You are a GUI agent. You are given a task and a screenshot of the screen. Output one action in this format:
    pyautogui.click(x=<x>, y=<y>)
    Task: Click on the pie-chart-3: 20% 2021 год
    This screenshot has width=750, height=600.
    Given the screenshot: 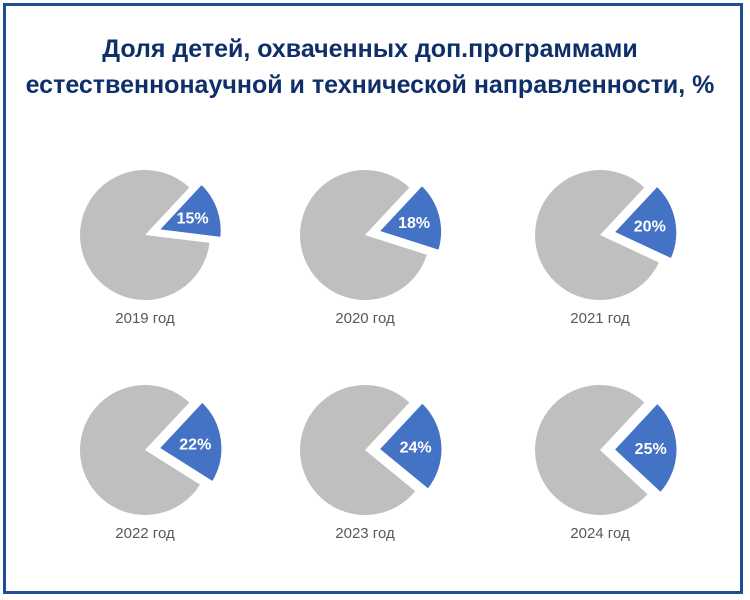 What is the action you would take?
    pyautogui.click(x=607, y=248)
    